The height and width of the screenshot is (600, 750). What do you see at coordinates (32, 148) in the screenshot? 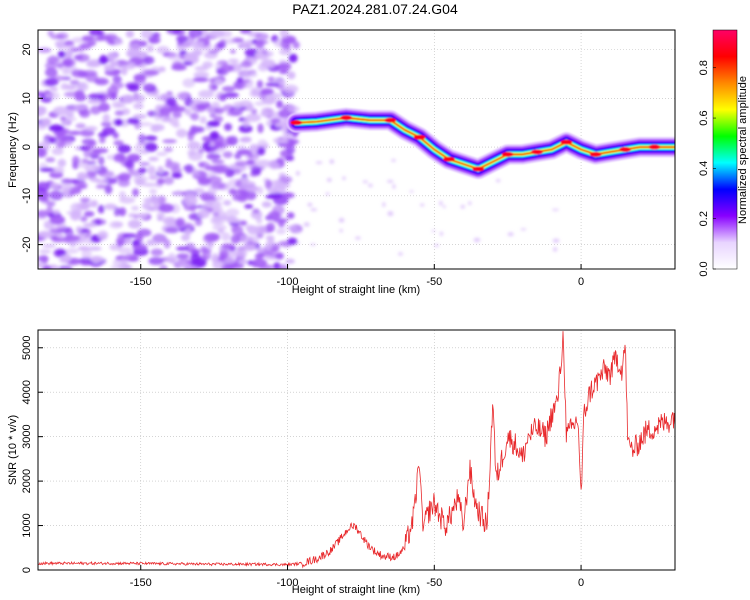
I see `heatmap-y-ticks: -20 -10 0 10 20` at bounding box center [32, 148].